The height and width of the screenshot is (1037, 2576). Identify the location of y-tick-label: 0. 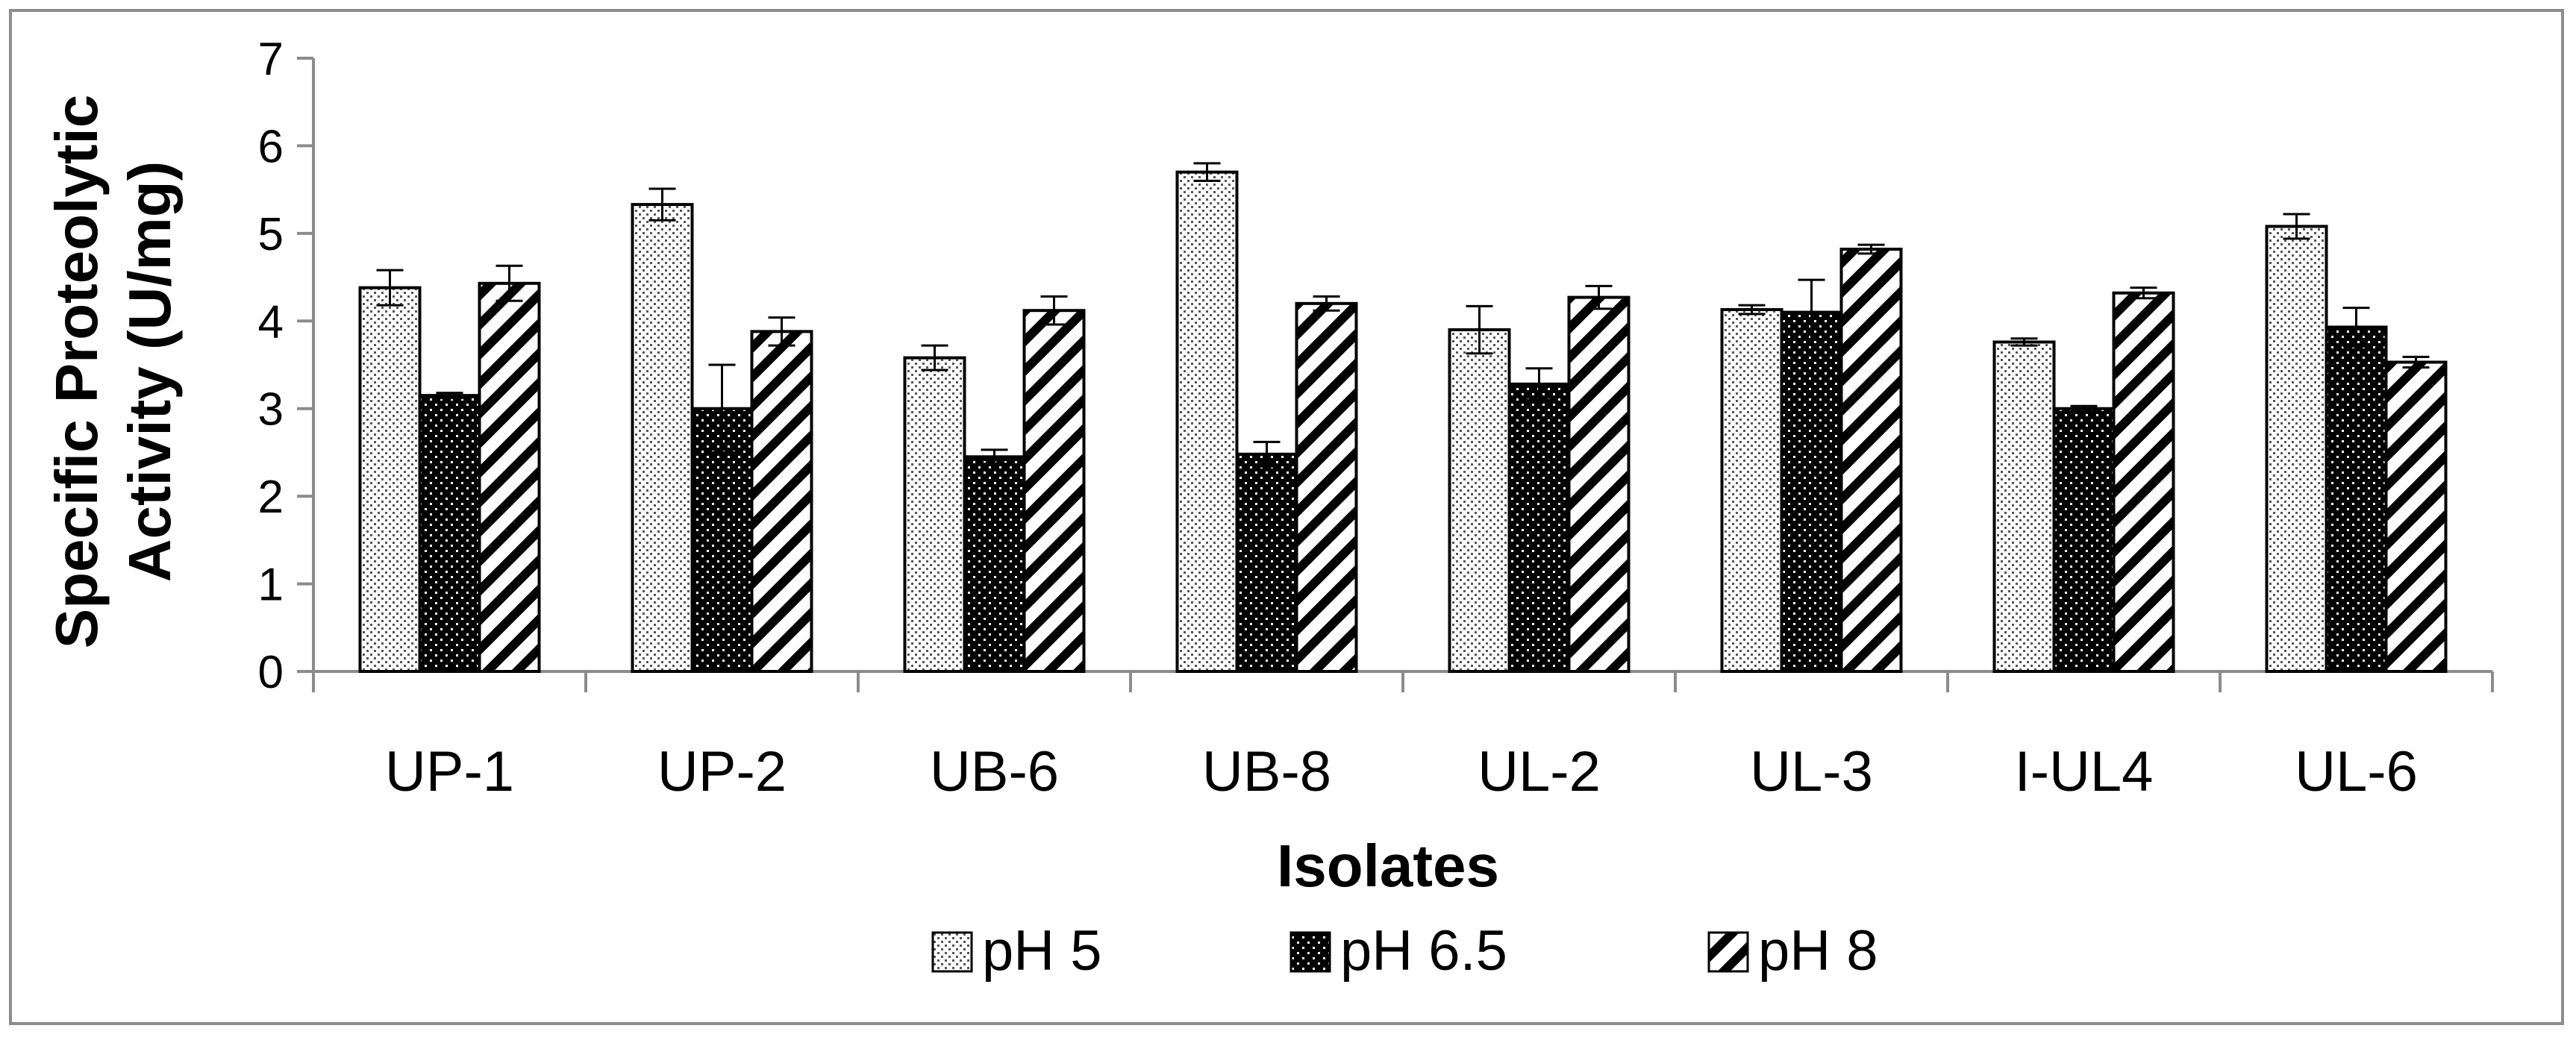
(271, 672).